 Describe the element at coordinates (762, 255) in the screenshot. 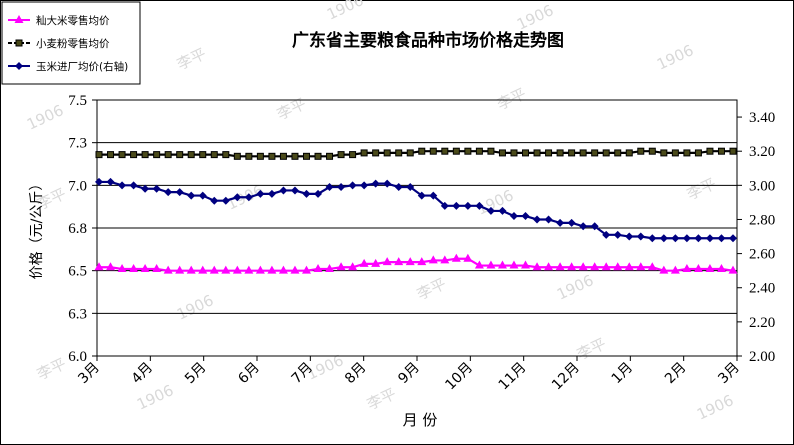

I see `right-tick-label: 2.60` at that location.